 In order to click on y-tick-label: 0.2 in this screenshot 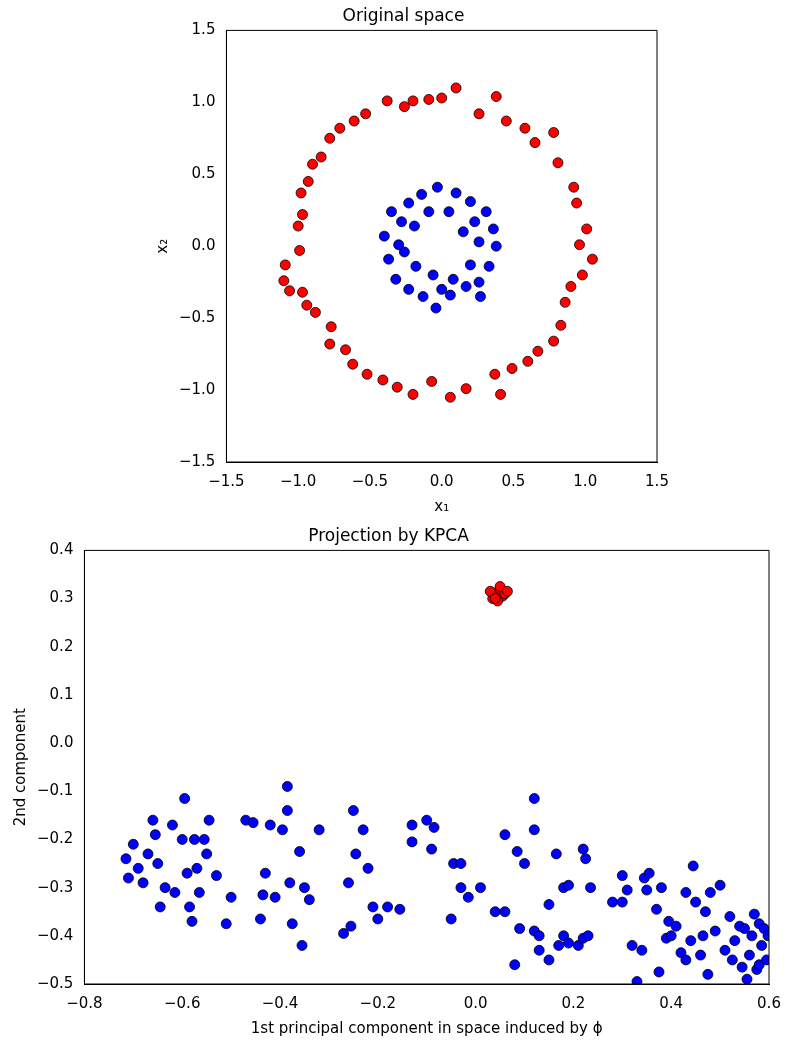, I will do `click(61, 645)`.